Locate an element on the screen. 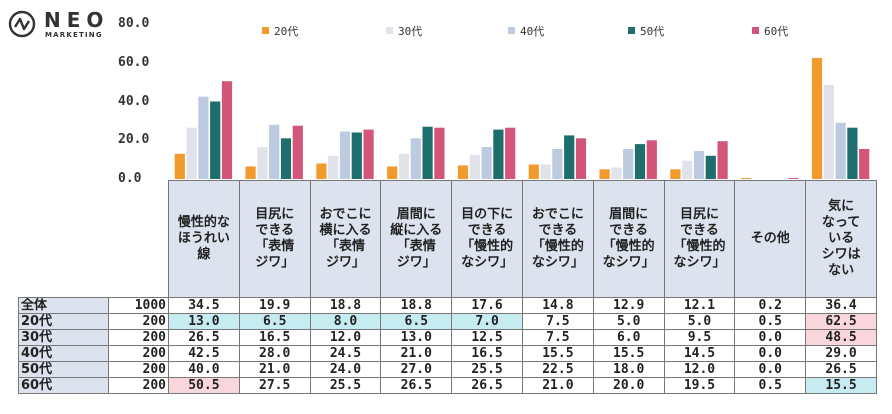  table-cell: 20.0 is located at coordinates (628, 385).